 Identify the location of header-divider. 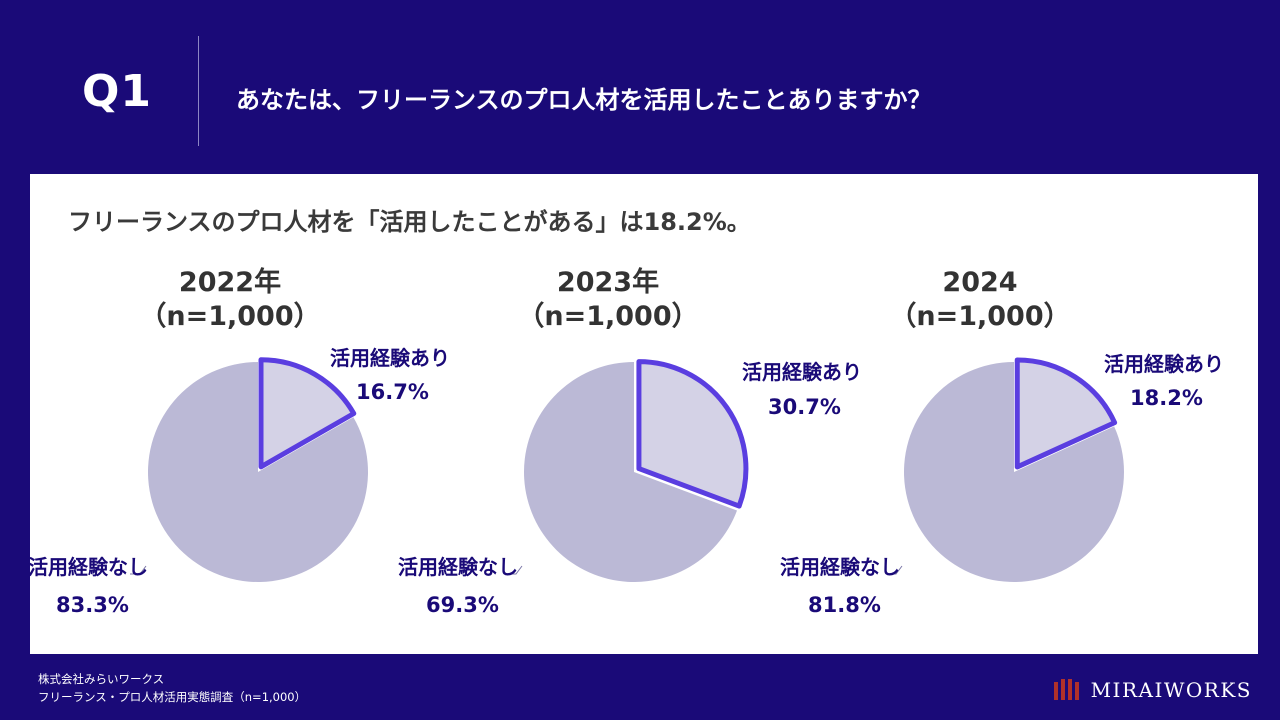
(198, 91).